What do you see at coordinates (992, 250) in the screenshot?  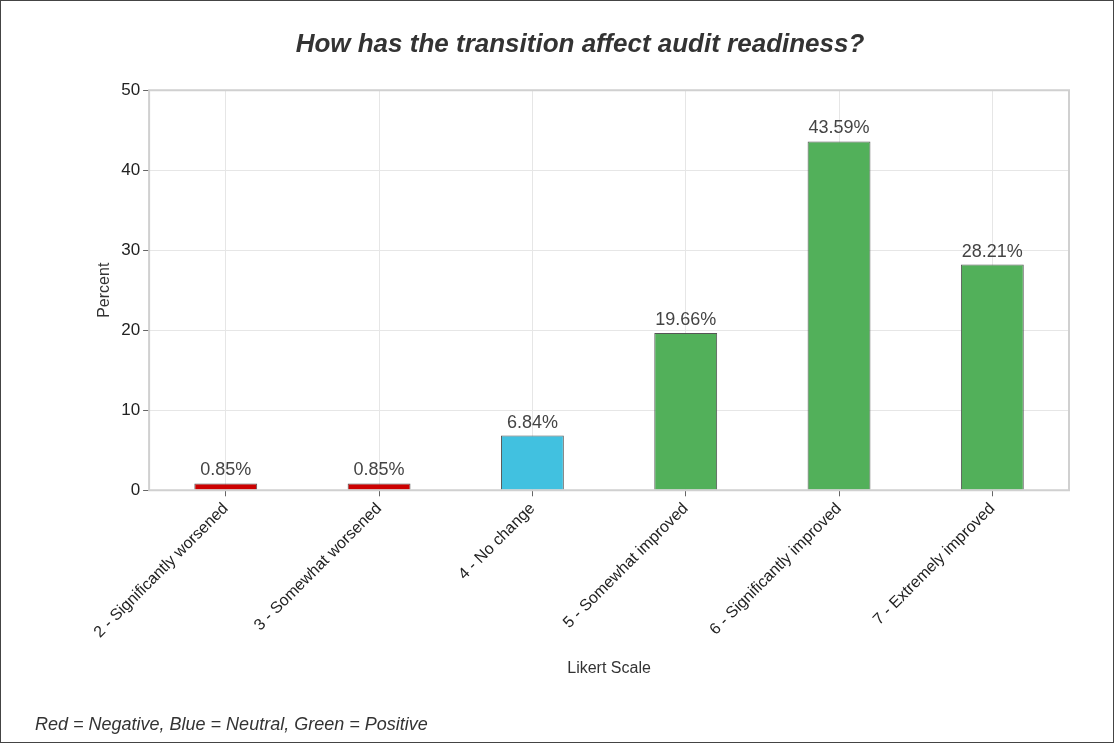 I see `data-label: 28.21%` at bounding box center [992, 250].